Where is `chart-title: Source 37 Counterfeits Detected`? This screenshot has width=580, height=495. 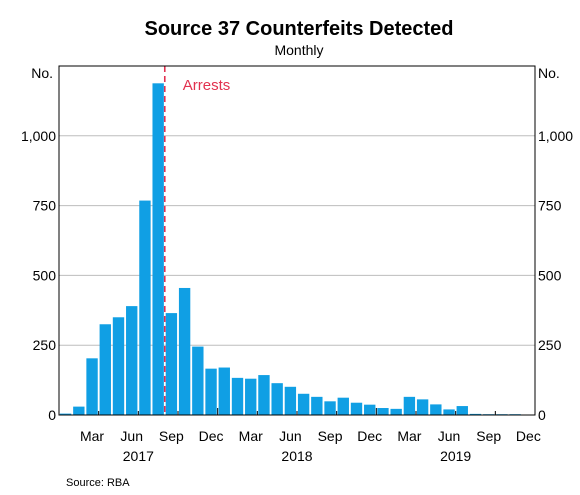
chart-title: Source 37 Counterfeits Detected is located at coordinates (299, 29).